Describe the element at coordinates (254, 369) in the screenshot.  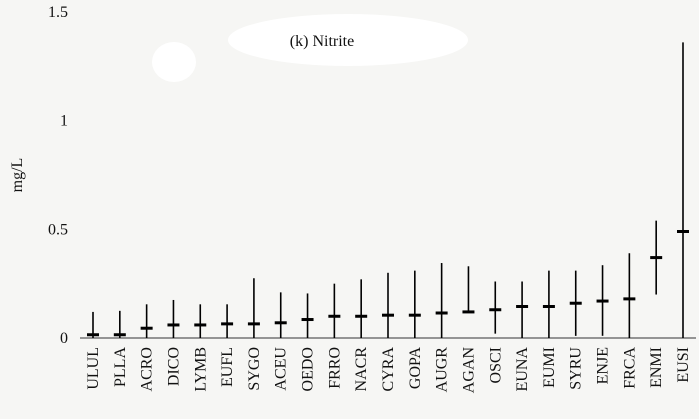
I see `x-tick-label: SYGO` at that location.